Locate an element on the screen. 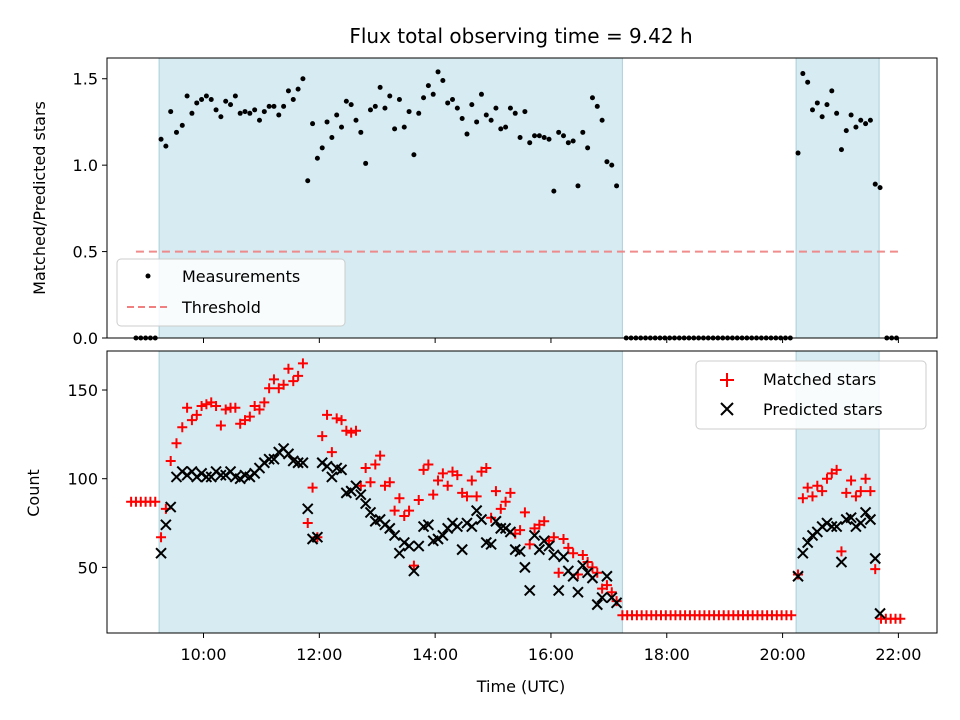 The image size is (960, 720). x-tick-label: 12:00 is located at coordinates (319, 654).